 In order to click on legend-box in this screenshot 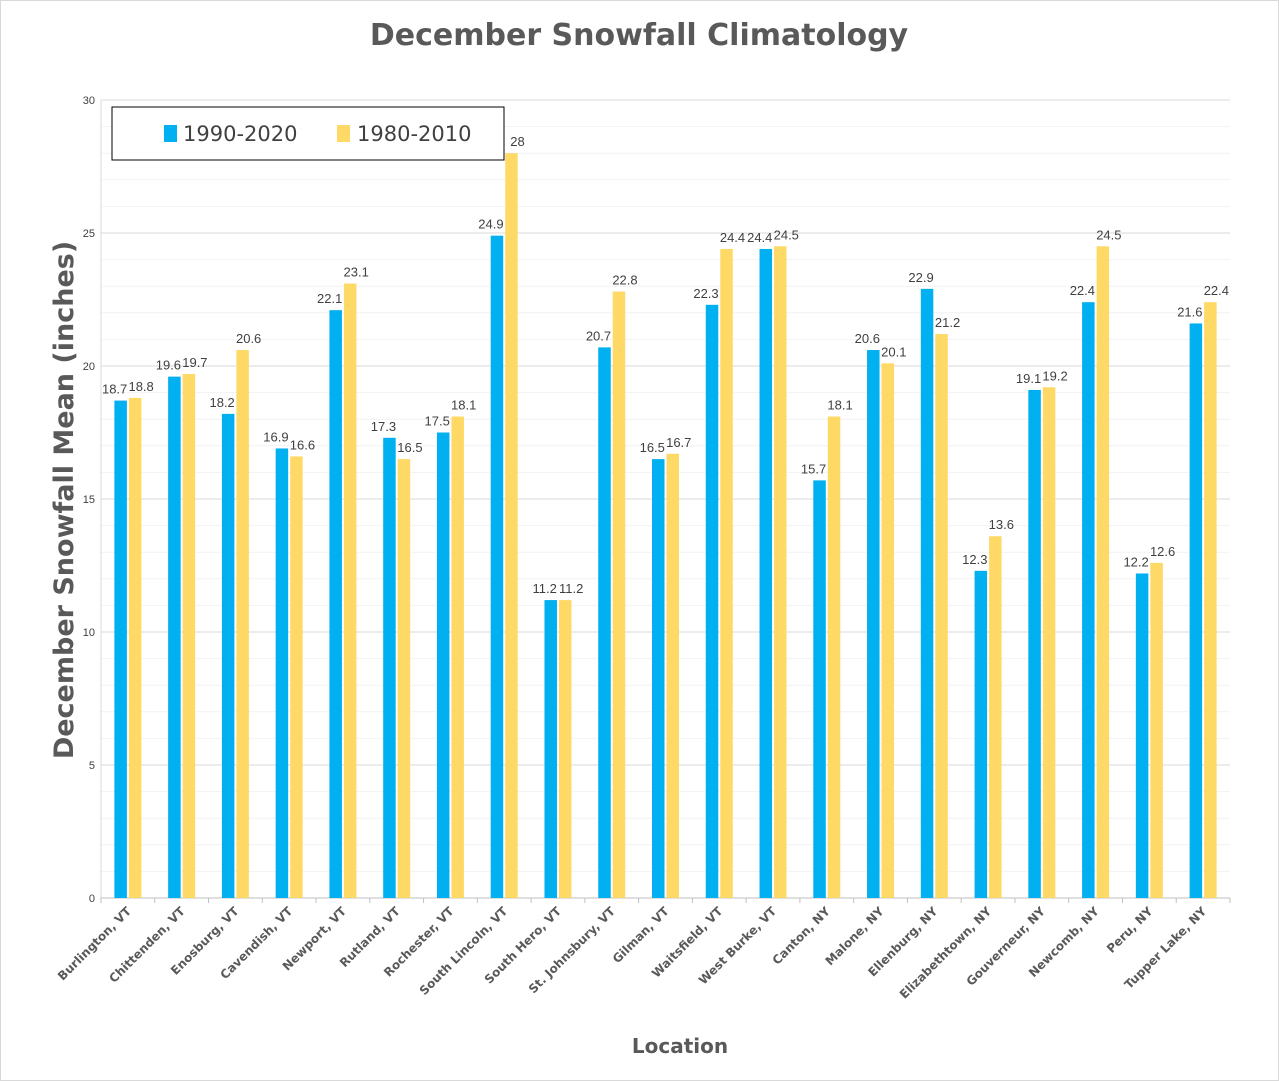, I will do `click(308, 133)`.